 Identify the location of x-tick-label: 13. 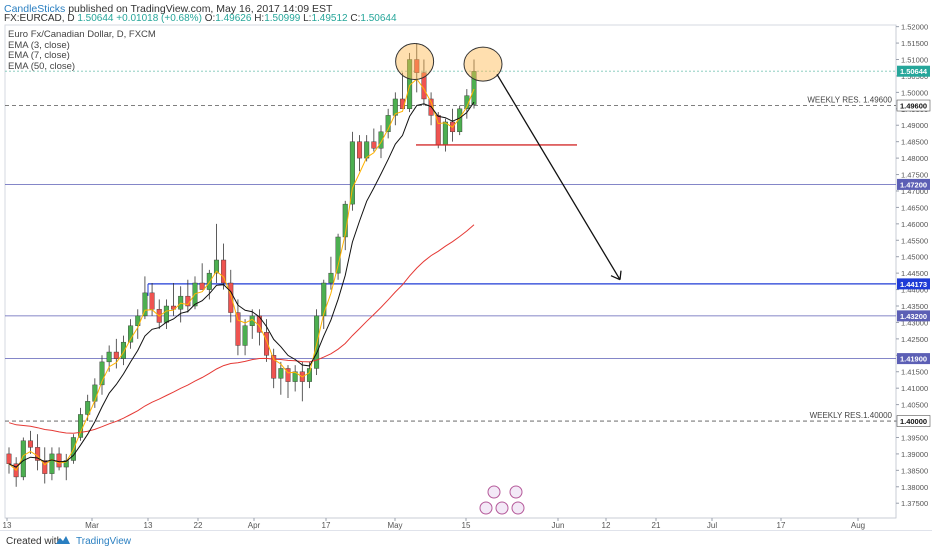
(7, 525).